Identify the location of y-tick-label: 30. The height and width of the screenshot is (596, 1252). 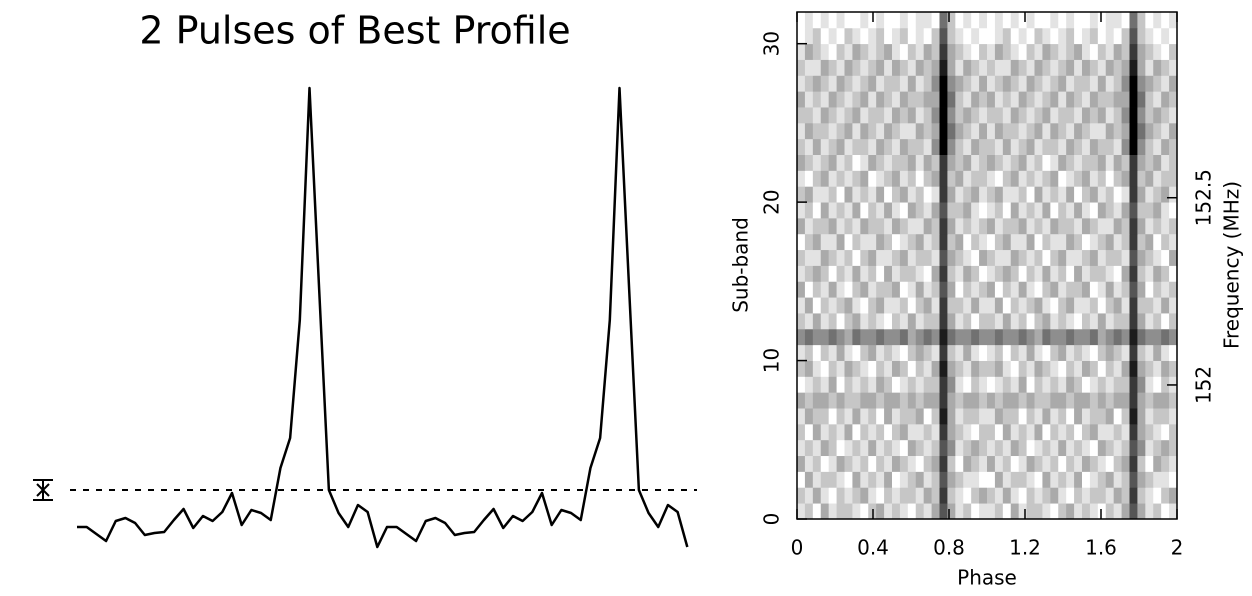
(772, 43).